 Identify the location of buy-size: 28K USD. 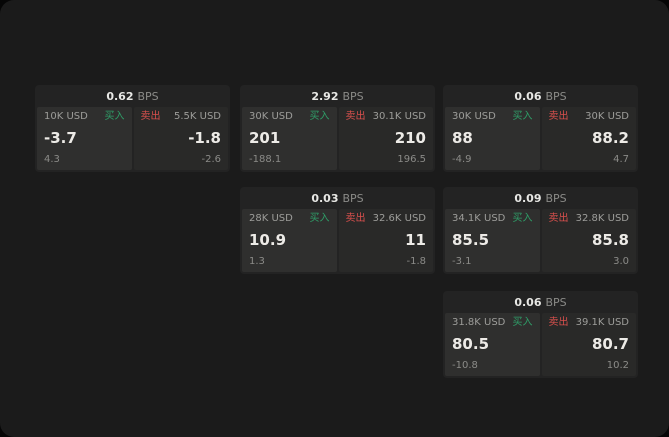
(271, 218).